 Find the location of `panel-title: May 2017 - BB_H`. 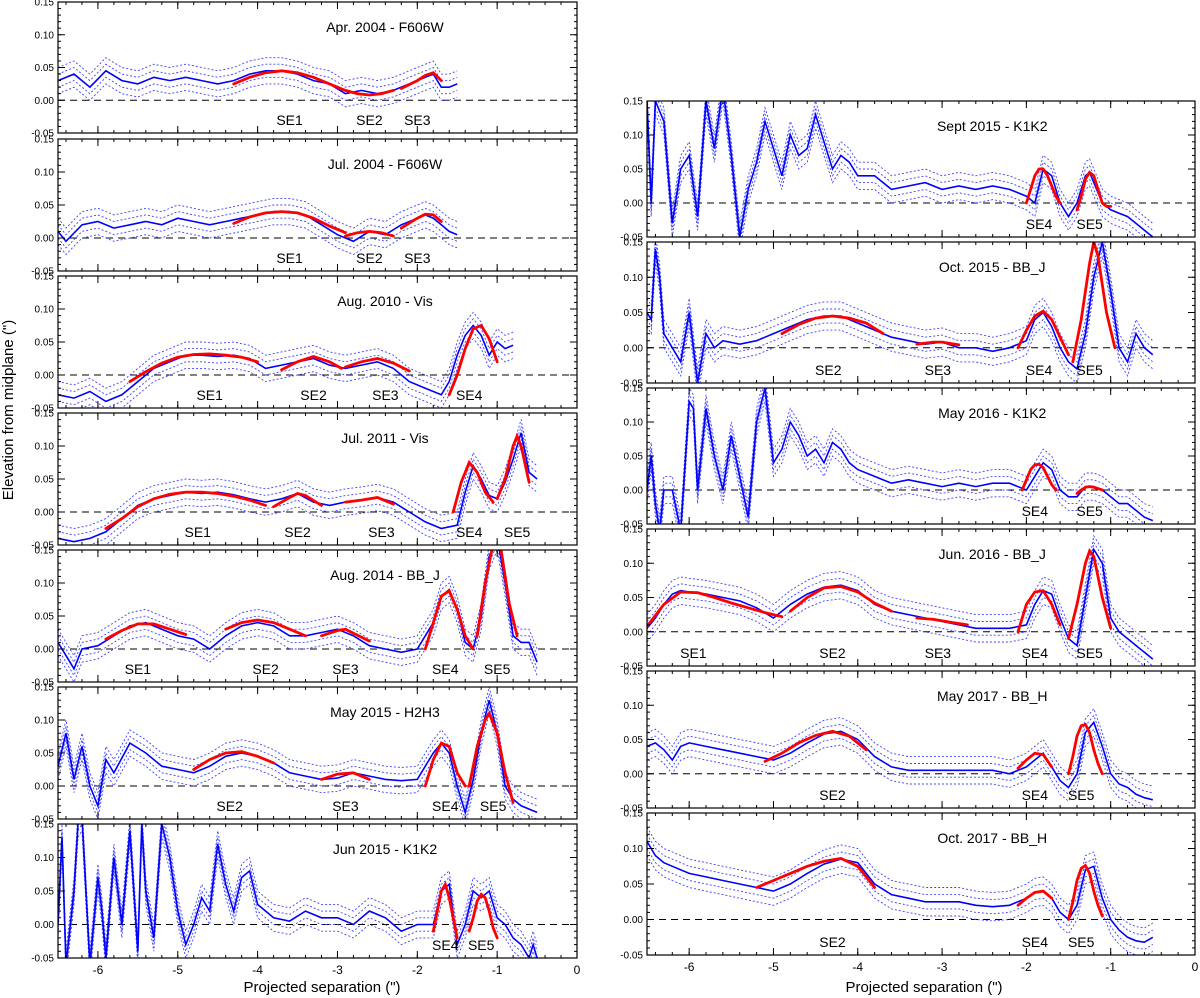

panel-title: May 2017 - BB_H is located at coordinates (992, 696).